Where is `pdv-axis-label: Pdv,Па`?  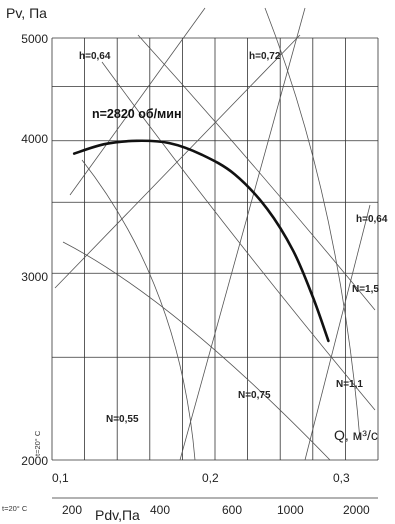
pdv-axis-label: Pdv,Па is located at coordinates (117, 515).